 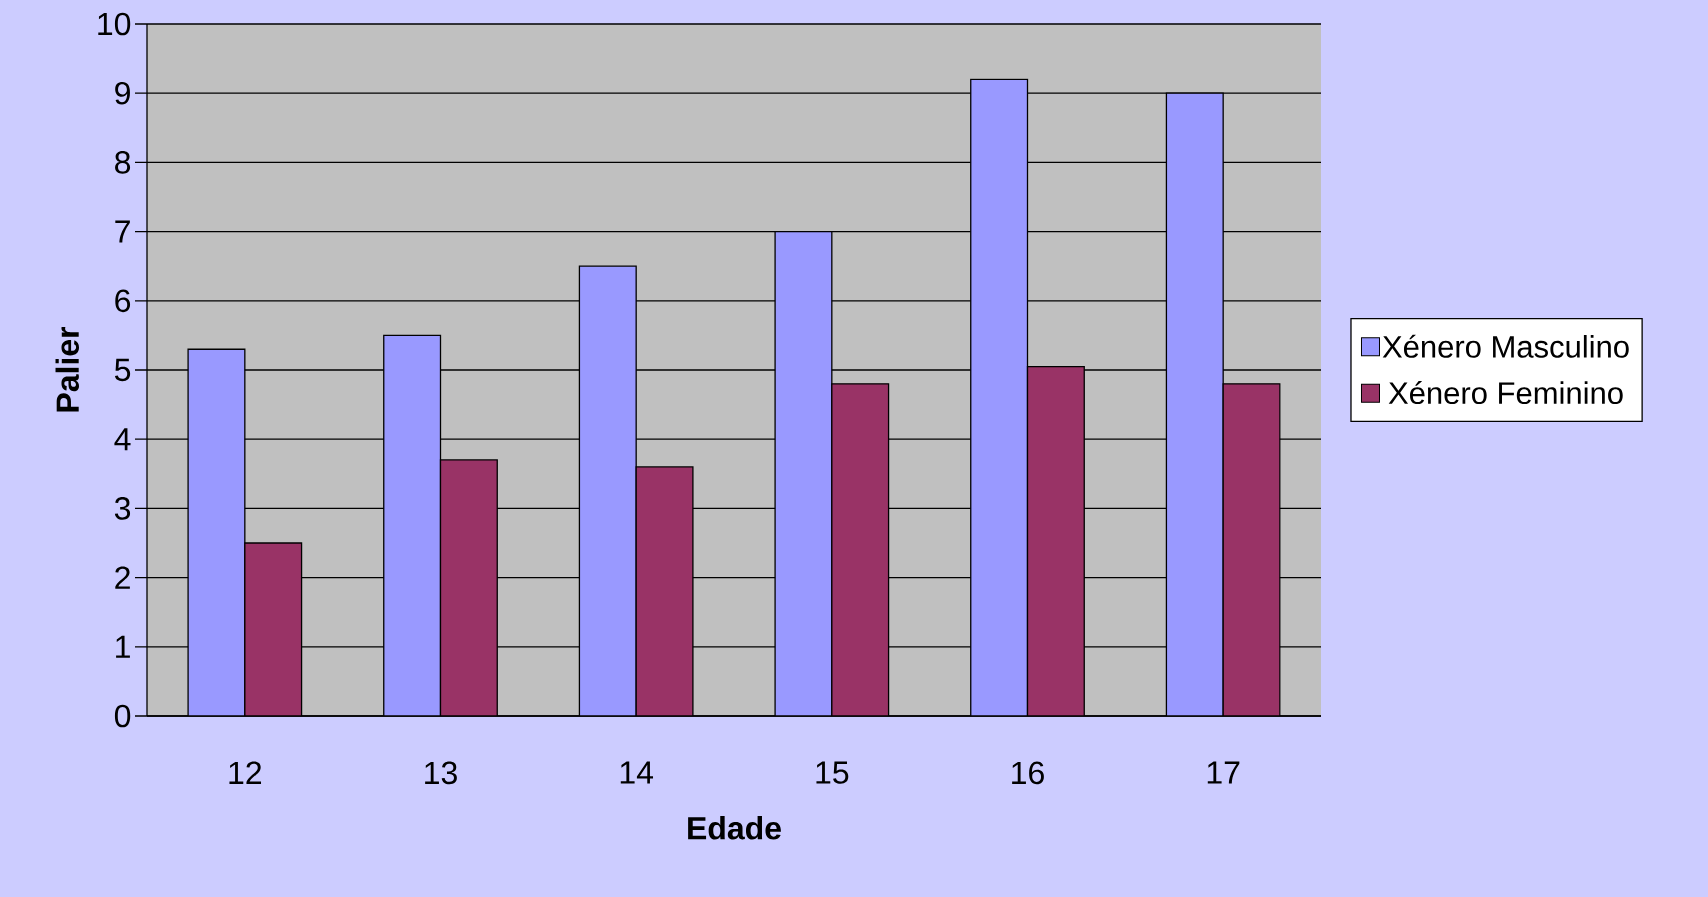 What do you see at coordinates (122, 577) in the screenshot?
I see `y-tick-label: 2` at bounding box center [122, 577].